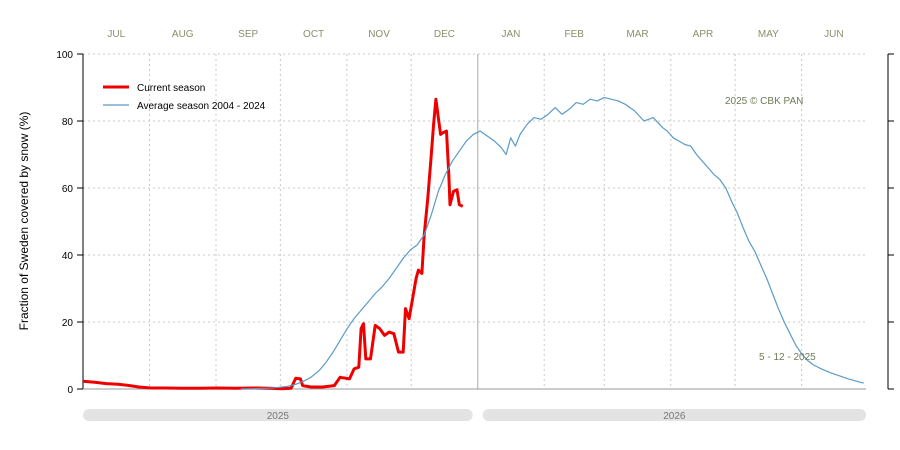 The height and width of the screenshot is (450, 900). Describe the element at coordinates (68, 256) in the screenshot. I see `y-tick-label: 40` at that location.